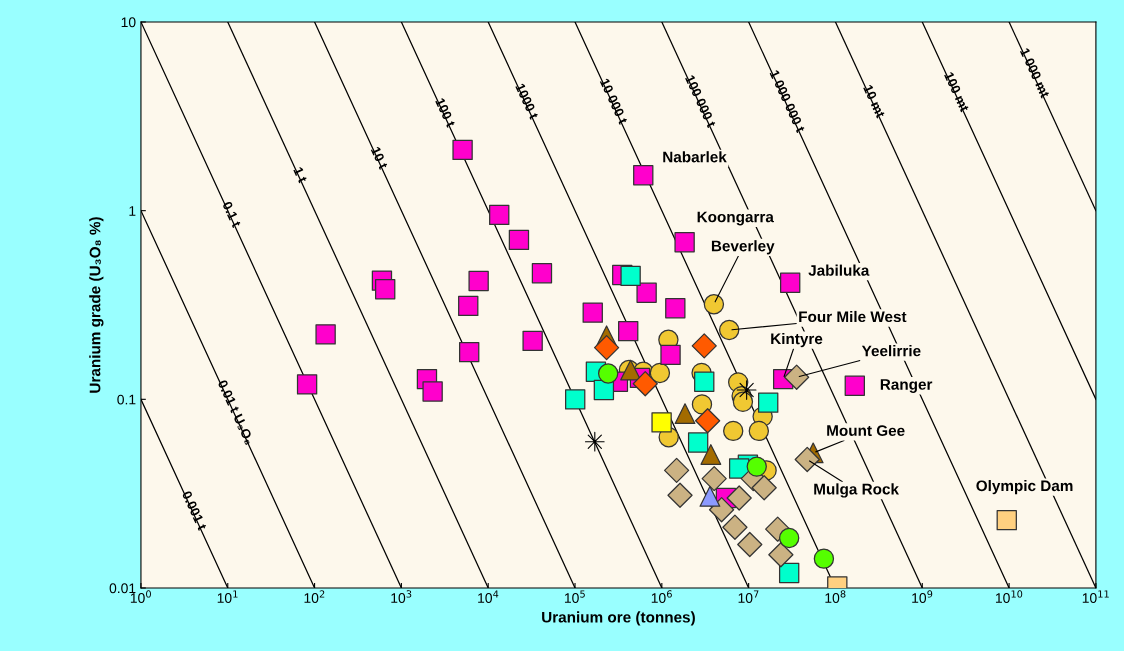  I want to click on annotation: Koongarra, so click(735, 218).